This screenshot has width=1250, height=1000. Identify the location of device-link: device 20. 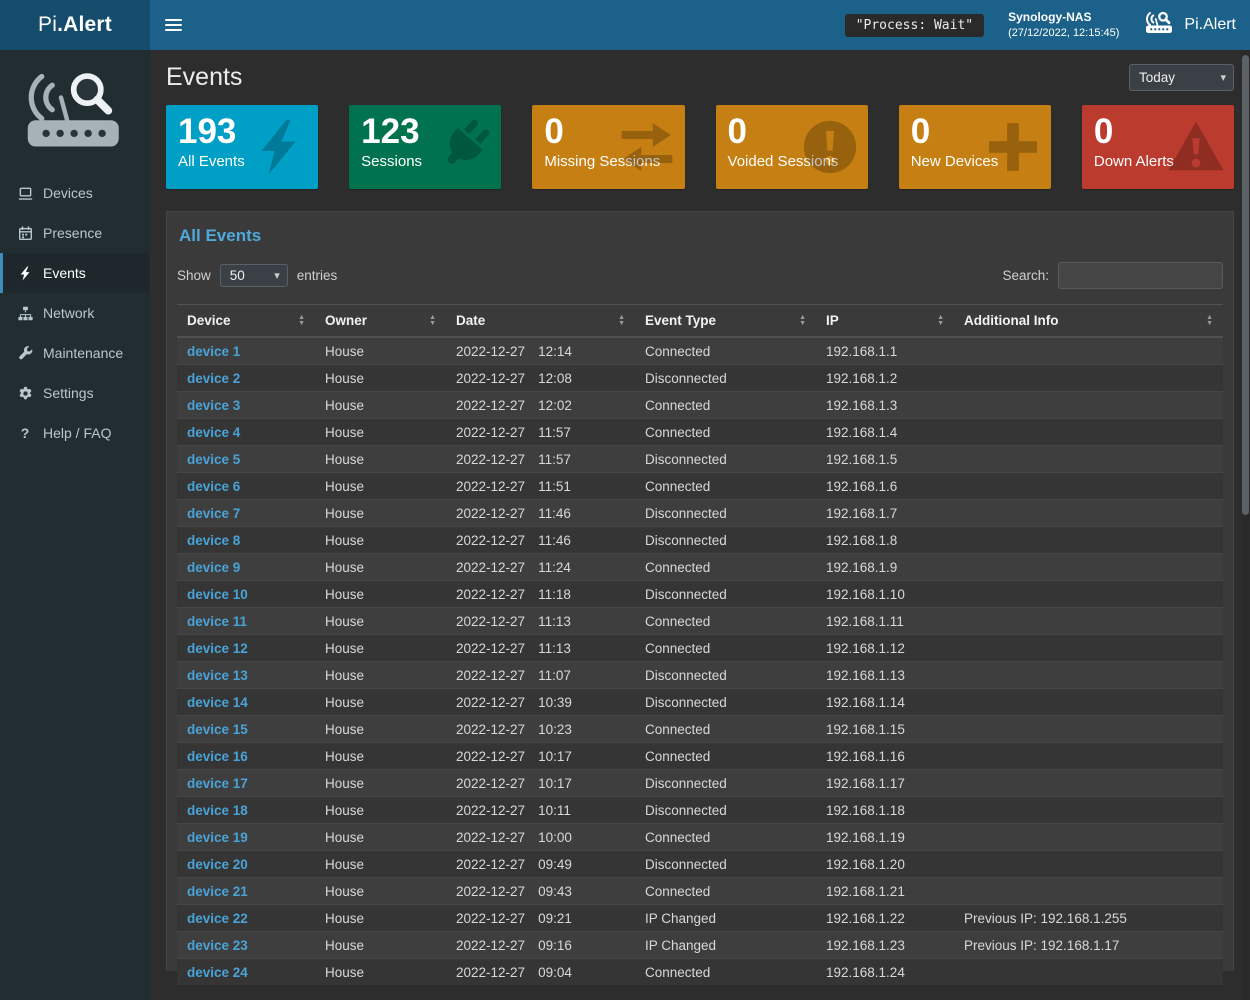
(217, 864).